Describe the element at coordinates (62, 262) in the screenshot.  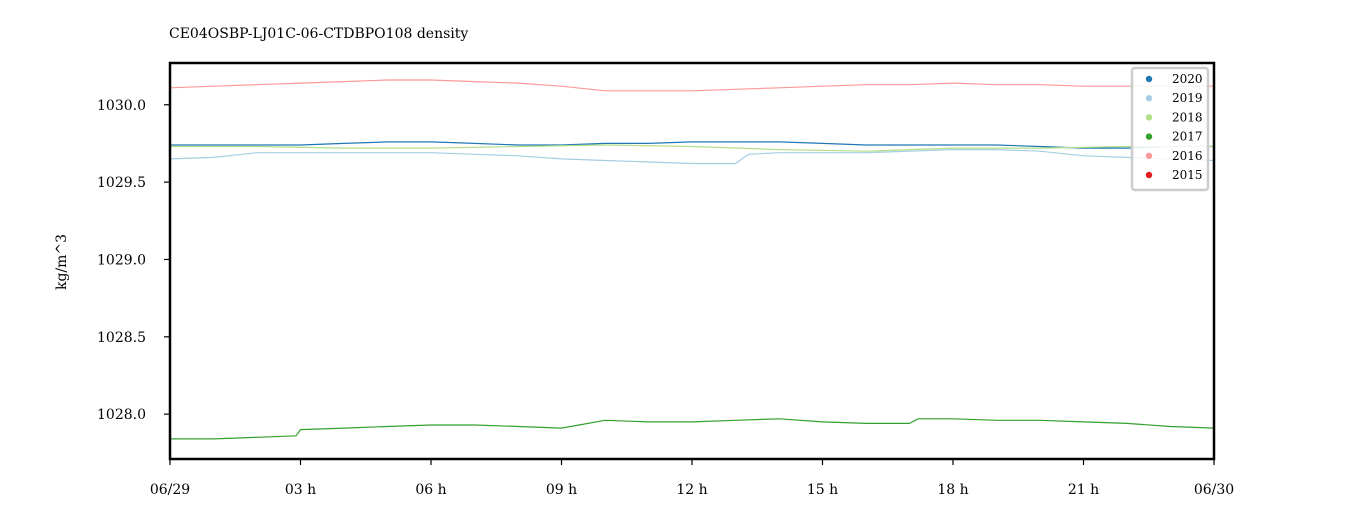
I see `y-axis-label: kg/m^3` at that location.